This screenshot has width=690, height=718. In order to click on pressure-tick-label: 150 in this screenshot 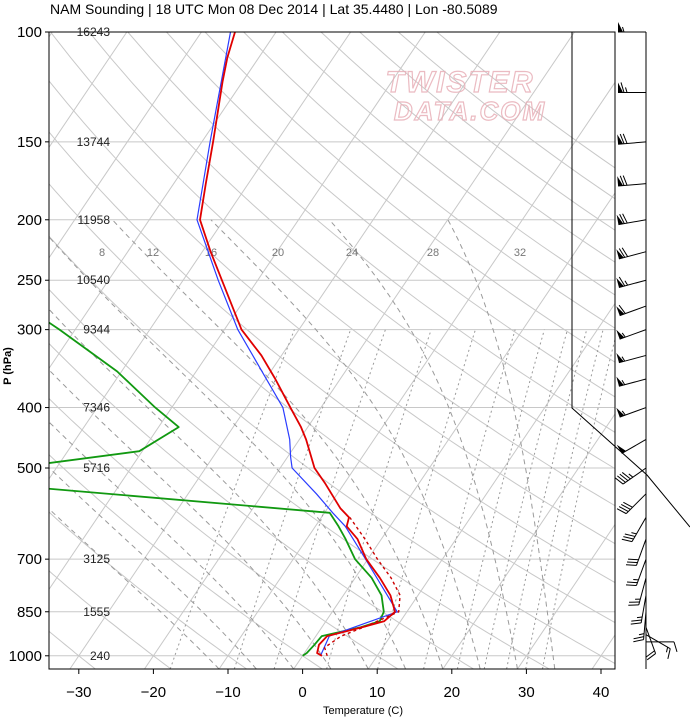, I will do `click(29, 142)`.